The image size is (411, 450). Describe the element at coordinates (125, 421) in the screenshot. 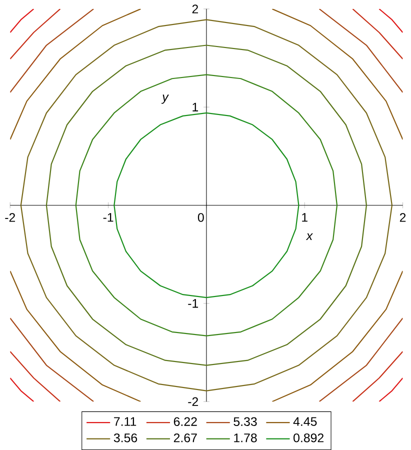

I see `legend-label: 7.11` at that location.